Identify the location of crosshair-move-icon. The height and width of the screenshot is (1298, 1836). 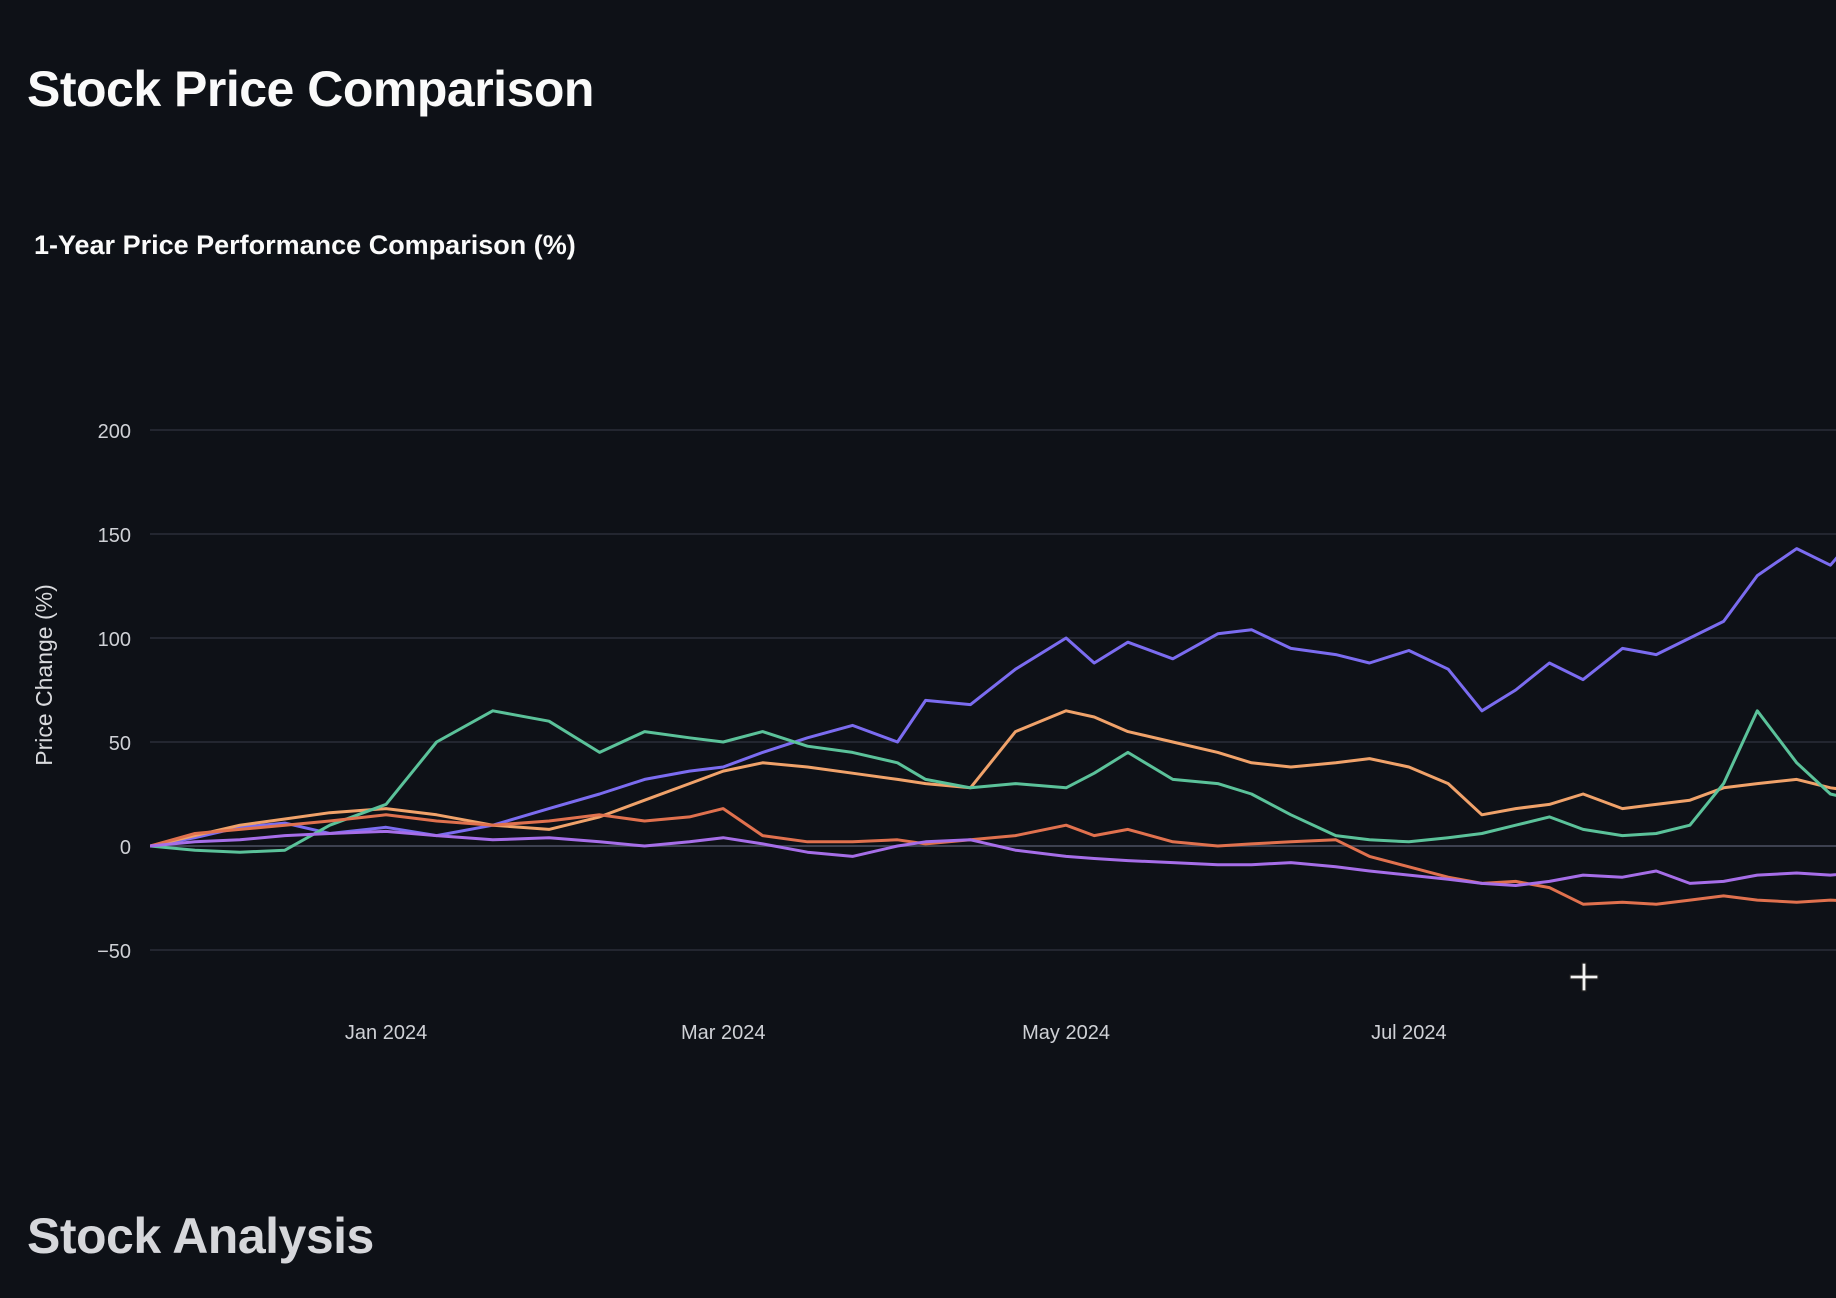
(1584, 977).